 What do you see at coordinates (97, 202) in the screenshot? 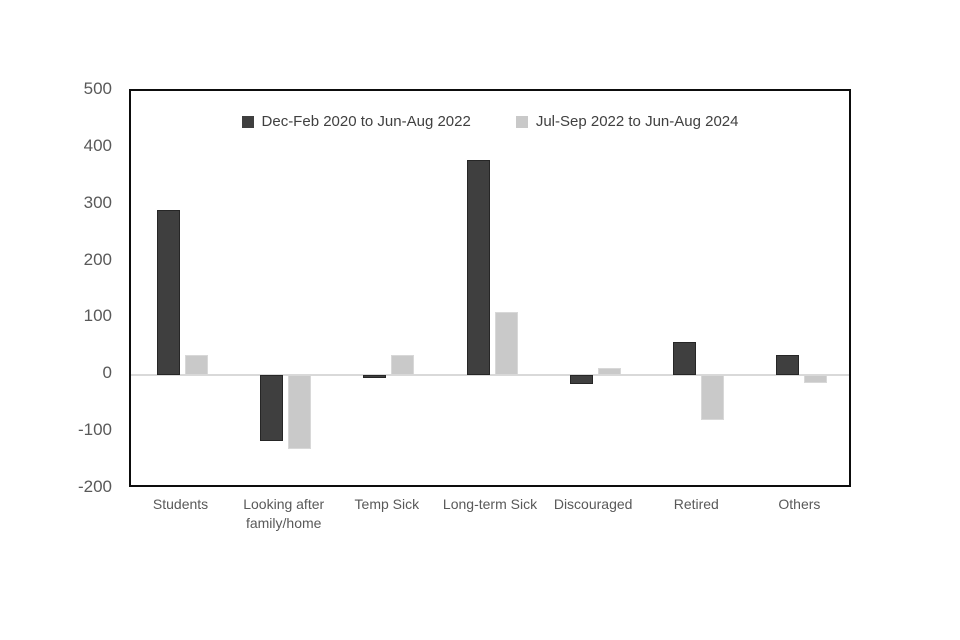
I see `y-tick-label: 300` at bounding box center [97, 202].